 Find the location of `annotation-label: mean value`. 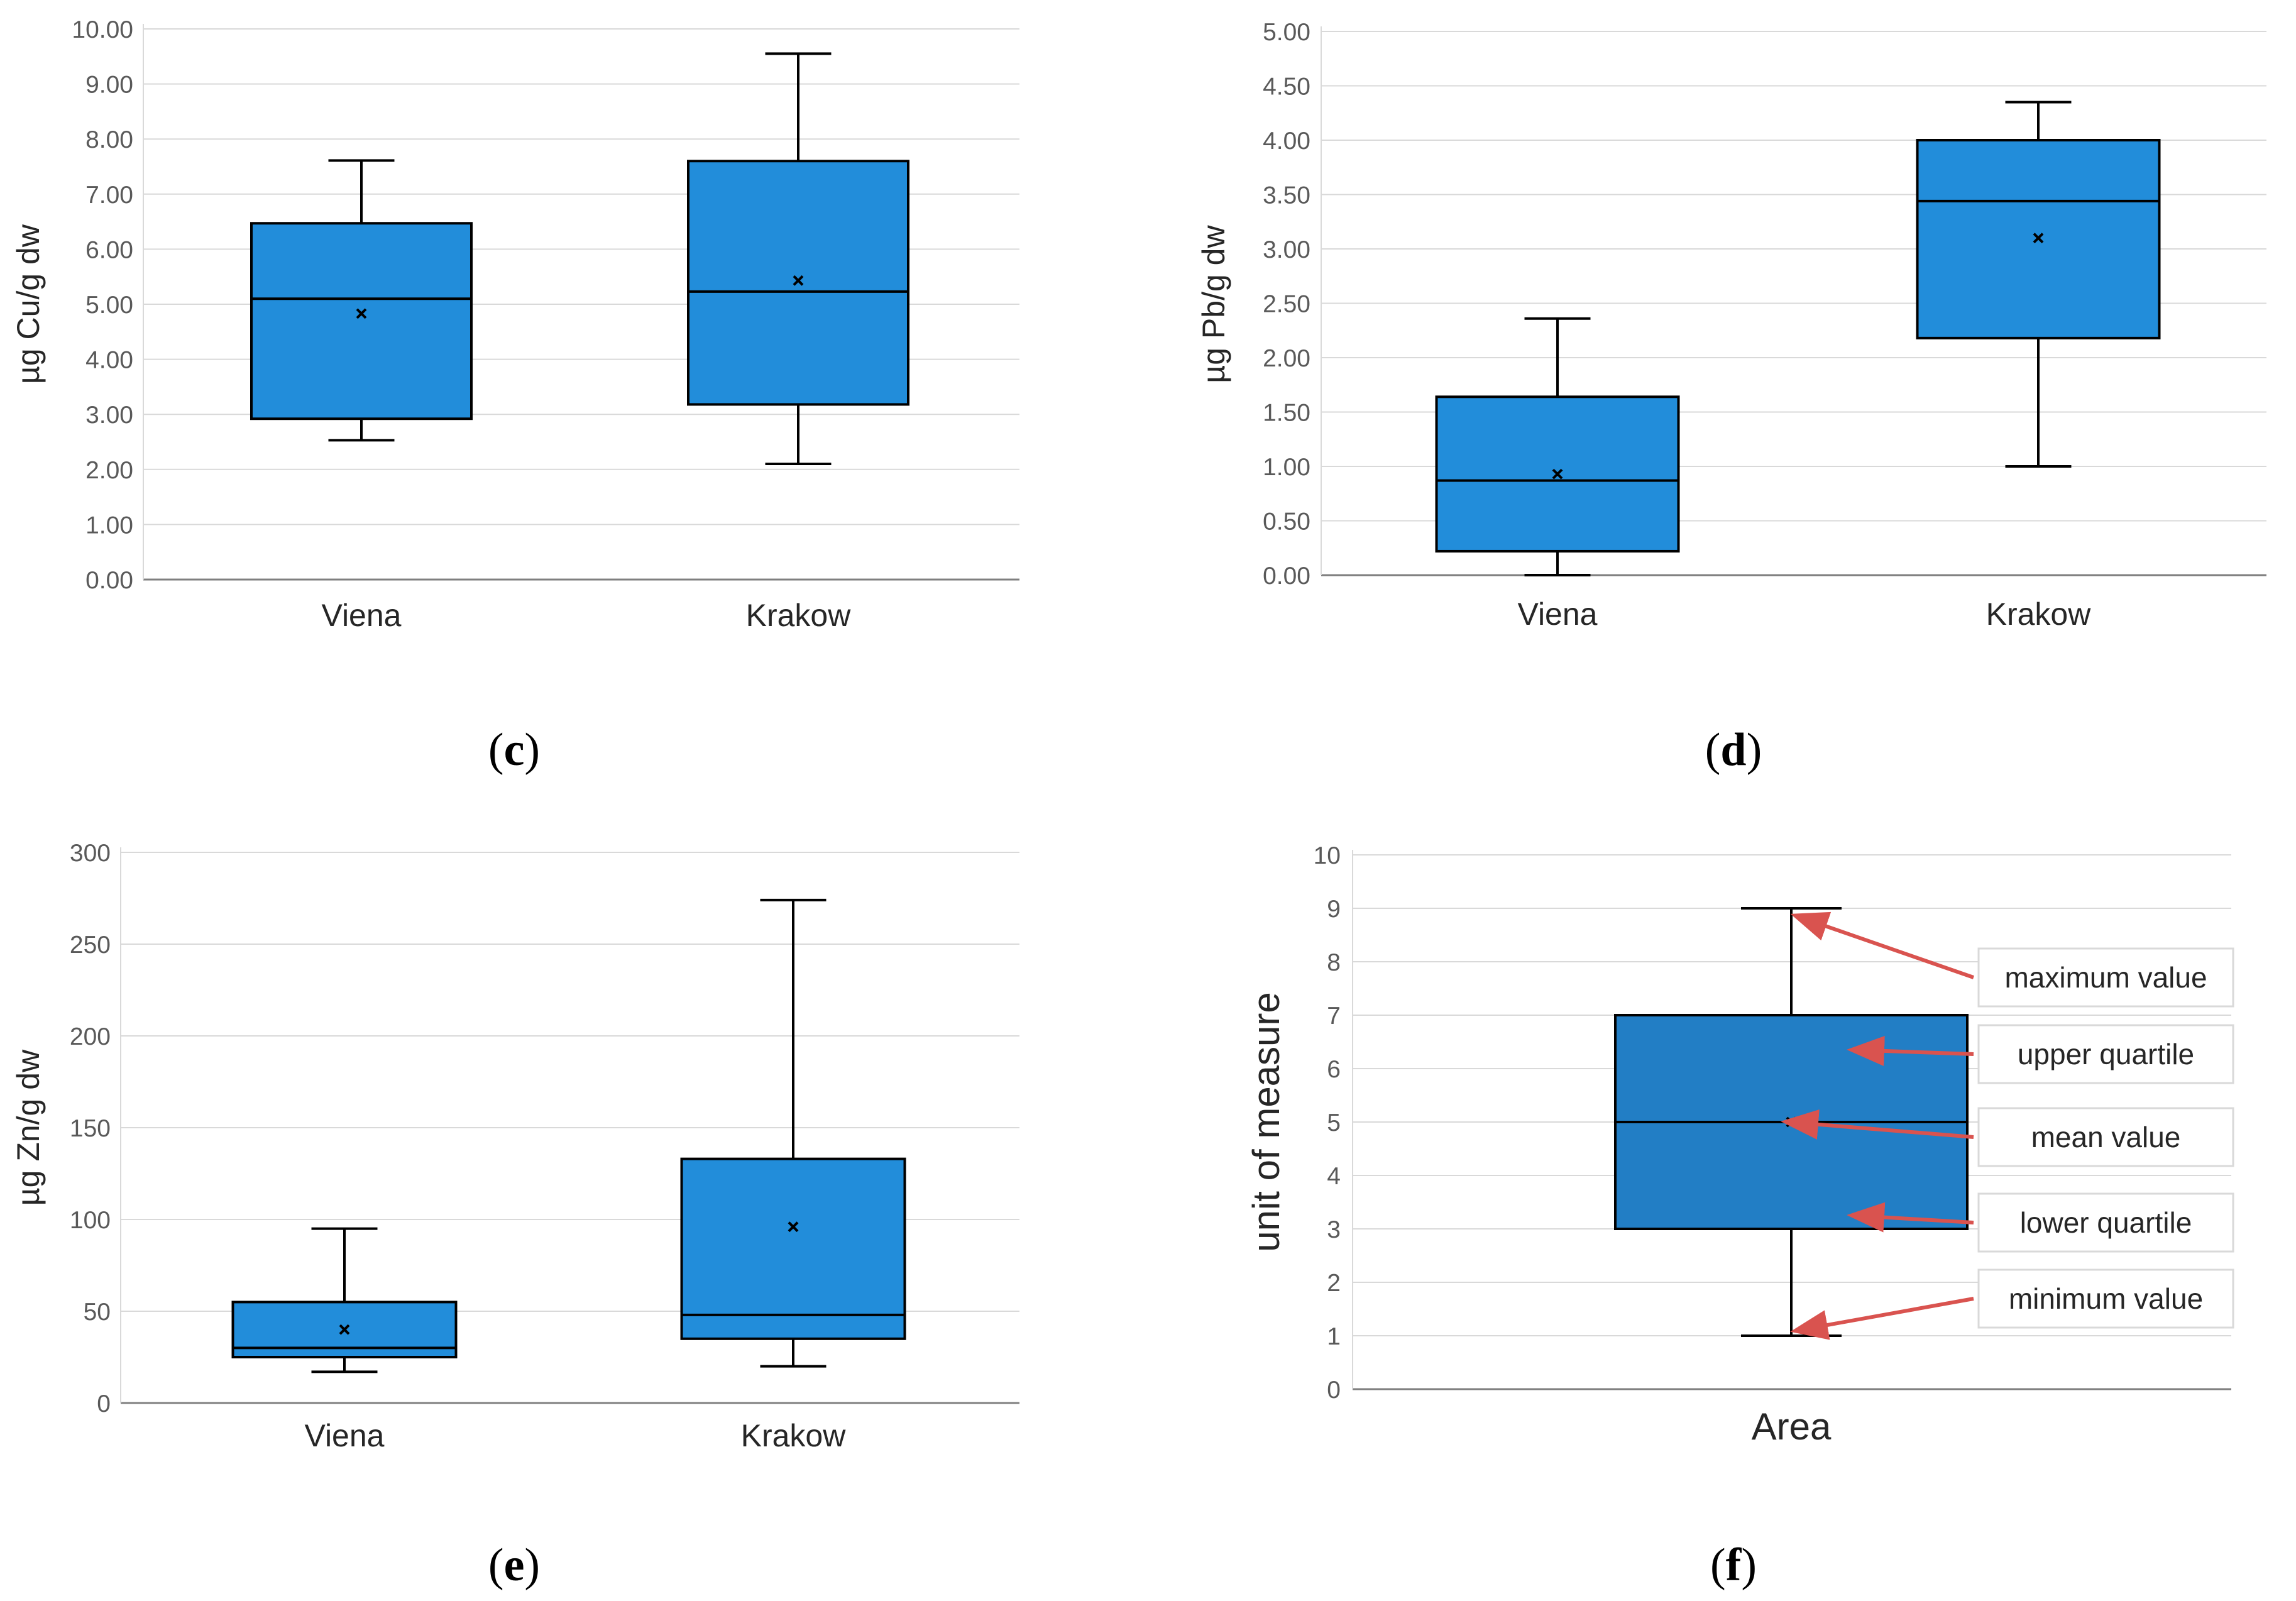

annotation-label: mean value is located at coordinates (2106, 1137).